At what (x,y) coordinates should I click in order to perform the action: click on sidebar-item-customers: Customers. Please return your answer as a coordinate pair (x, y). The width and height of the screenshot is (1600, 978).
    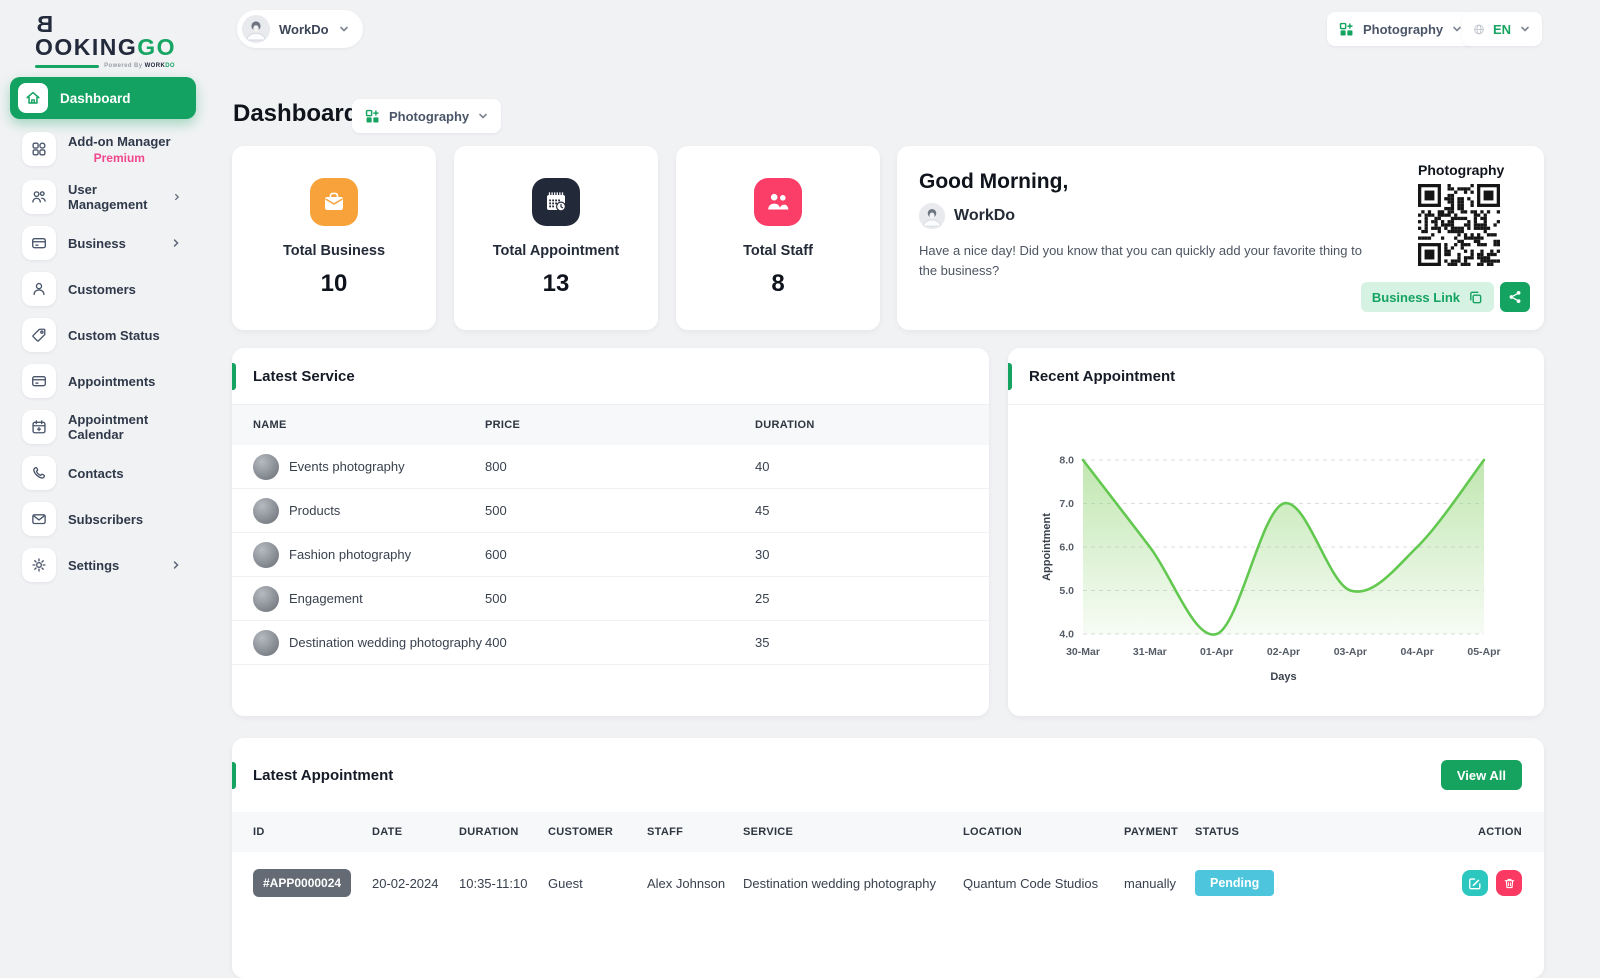
    Looking at the image, I should click on (103, 289).